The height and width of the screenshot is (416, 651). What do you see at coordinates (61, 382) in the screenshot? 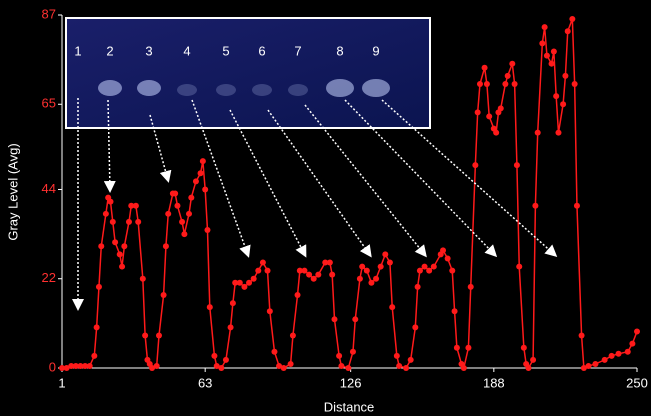
I see `x-tick-label: 1` at bounding box center [61, 382].